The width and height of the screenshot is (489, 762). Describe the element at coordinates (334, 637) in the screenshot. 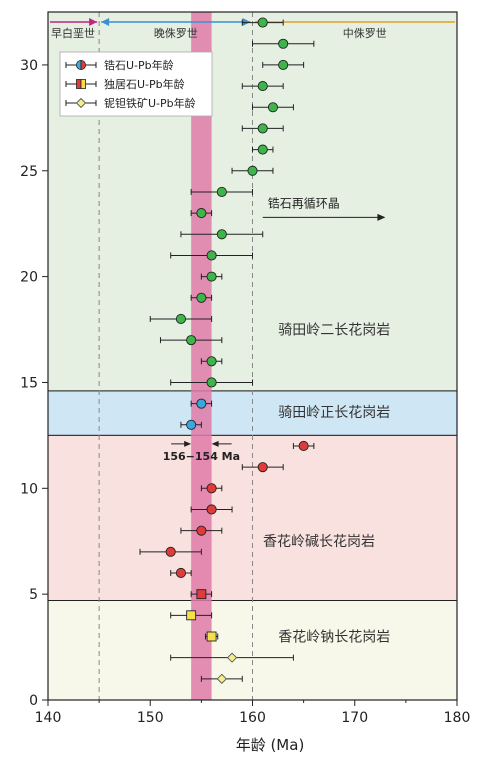

I see `zone-label-3: 香花岭钠长花岗岩` at that location.